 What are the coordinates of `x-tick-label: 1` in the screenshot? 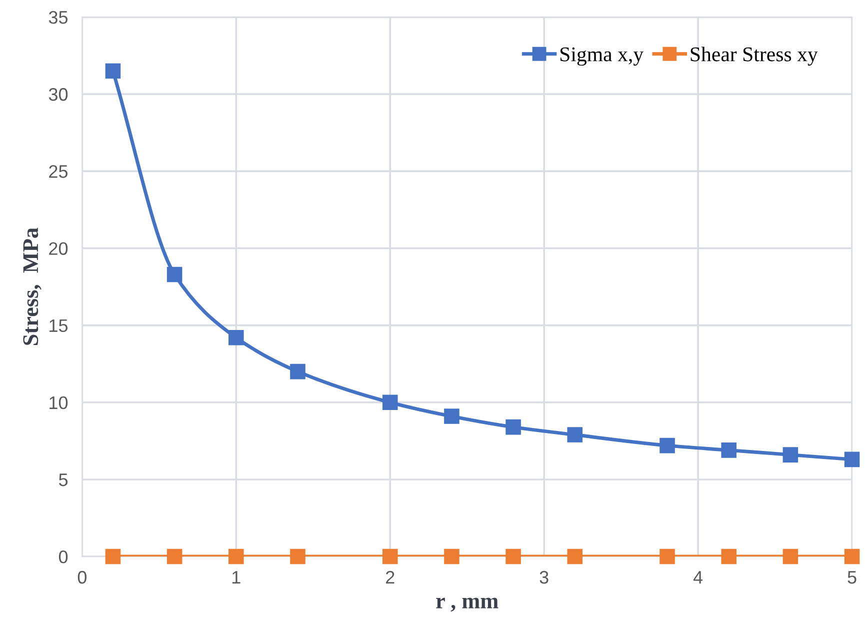 It's located at (236, 577).